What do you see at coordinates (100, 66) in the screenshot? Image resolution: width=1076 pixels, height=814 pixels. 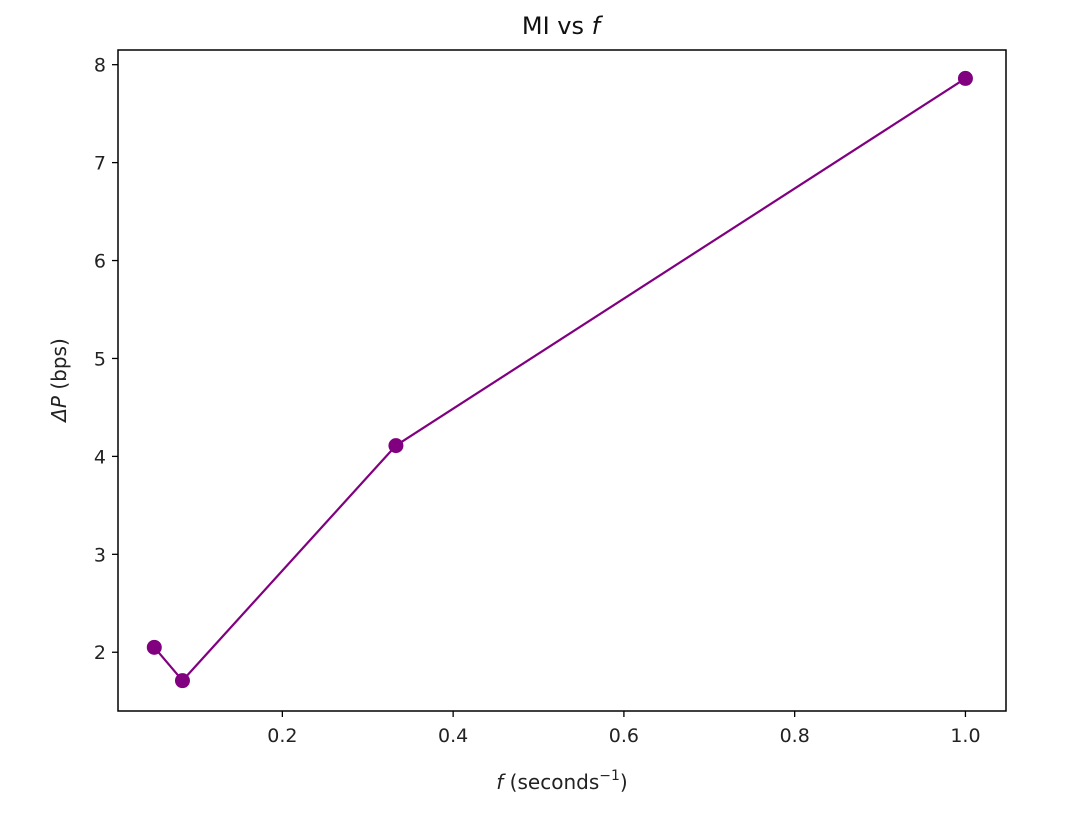 I see `y-tick-label: 8` at bounding box center [100, 66].